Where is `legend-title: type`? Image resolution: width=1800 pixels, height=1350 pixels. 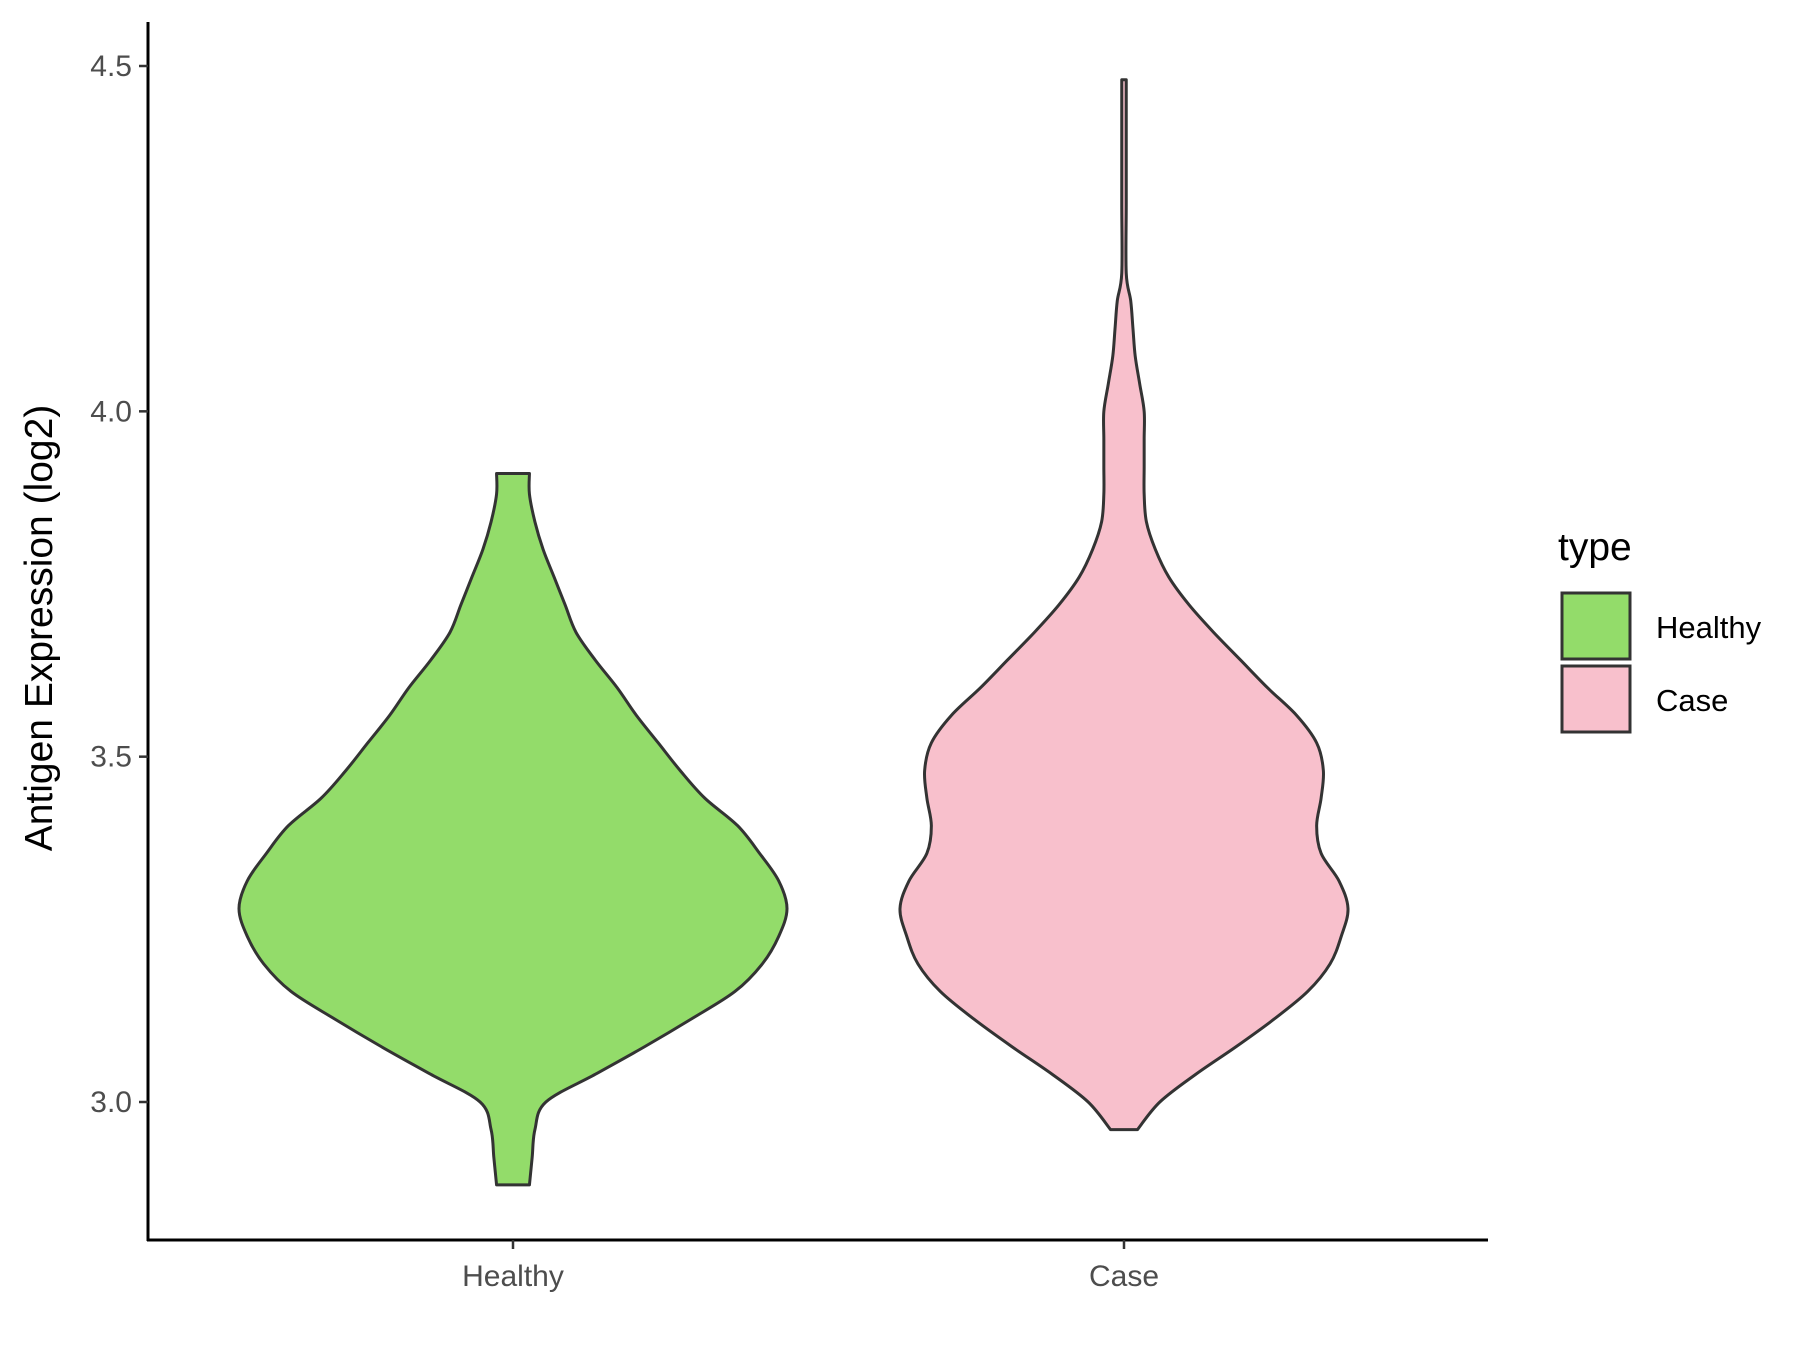
legend-title: type is located at coordinates (1595, 547).